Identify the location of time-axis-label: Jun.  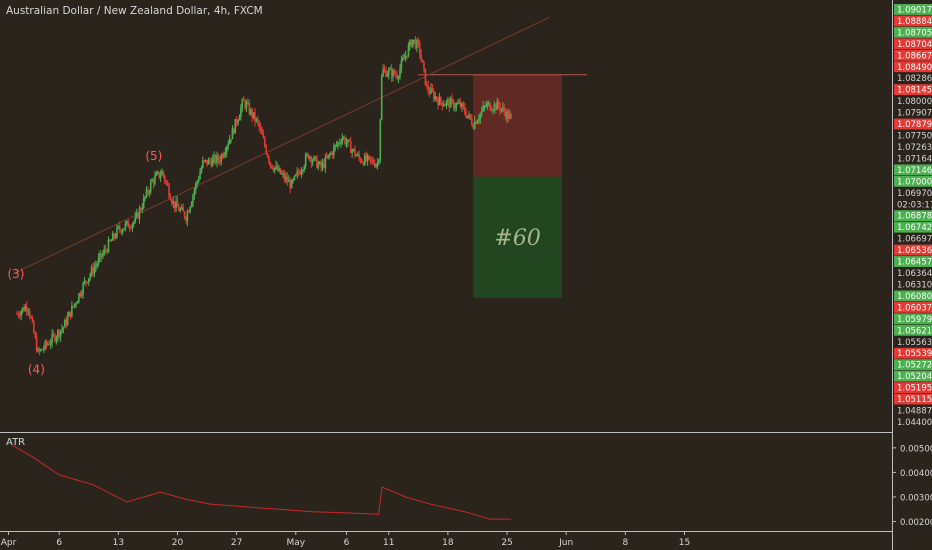
(565, 543).